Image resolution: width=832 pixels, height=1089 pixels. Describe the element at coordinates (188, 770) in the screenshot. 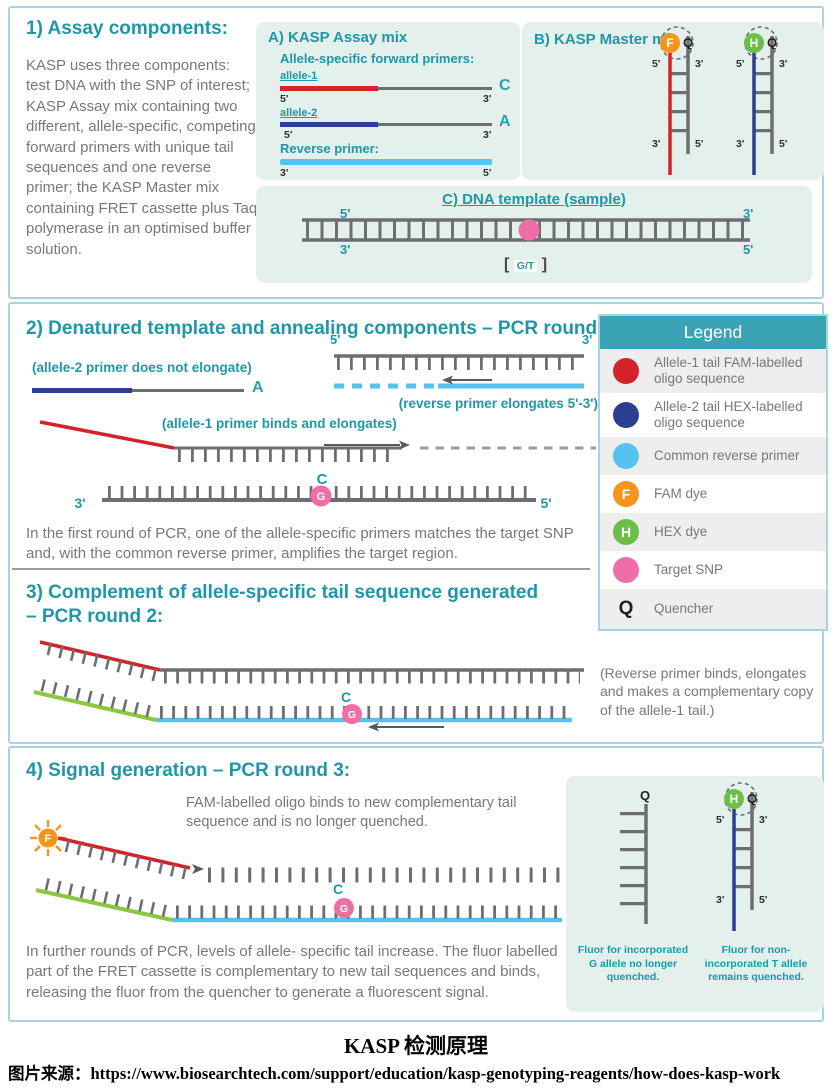

I see `panel-4-heading: 4) Signal generation – PCR round 3:` at that location.